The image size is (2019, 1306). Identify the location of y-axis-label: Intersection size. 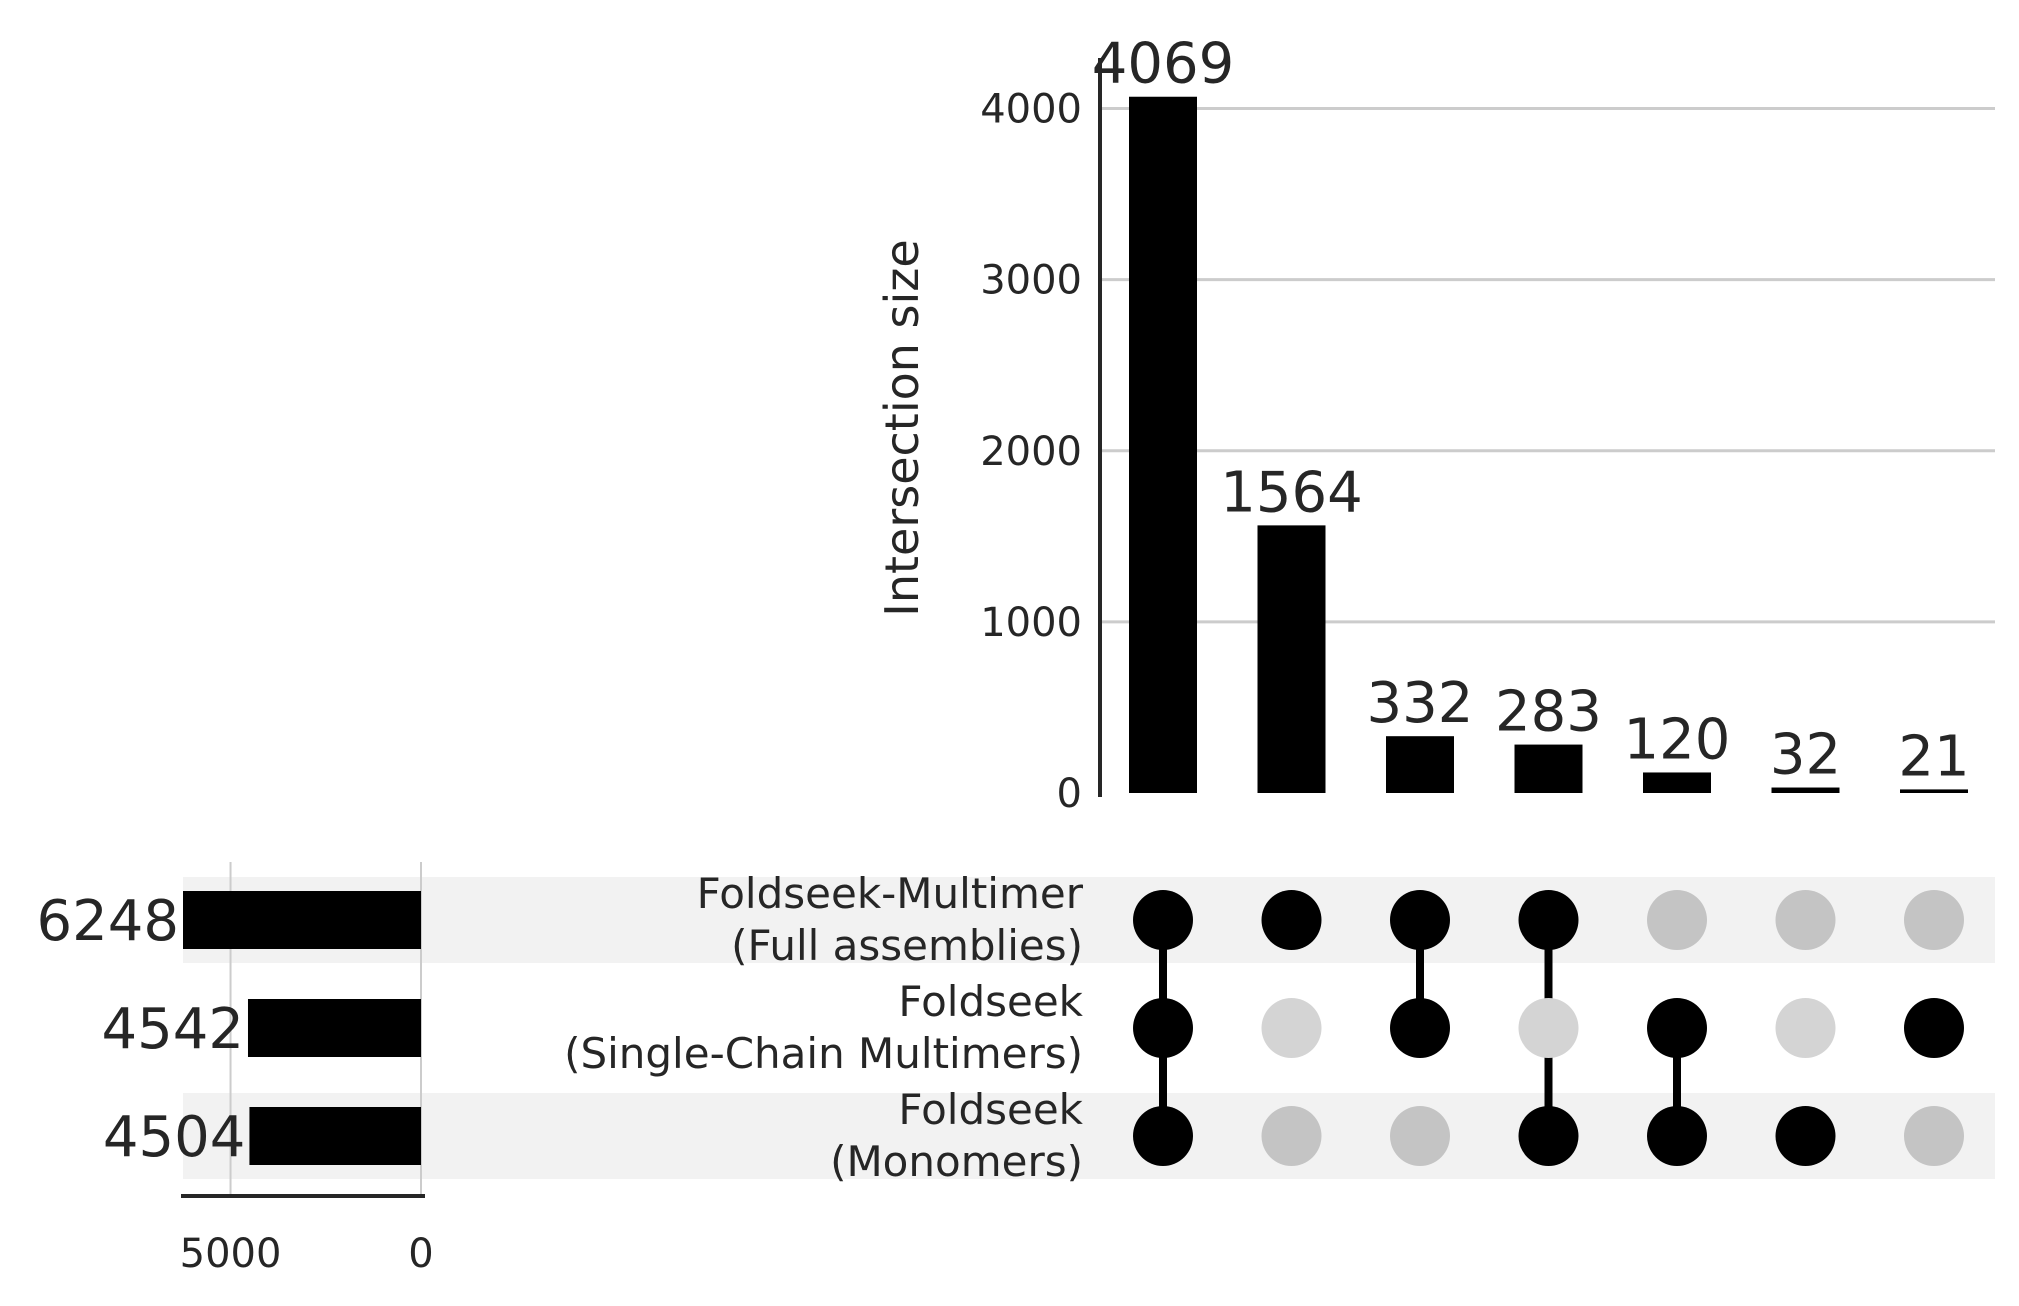
(902, 427).